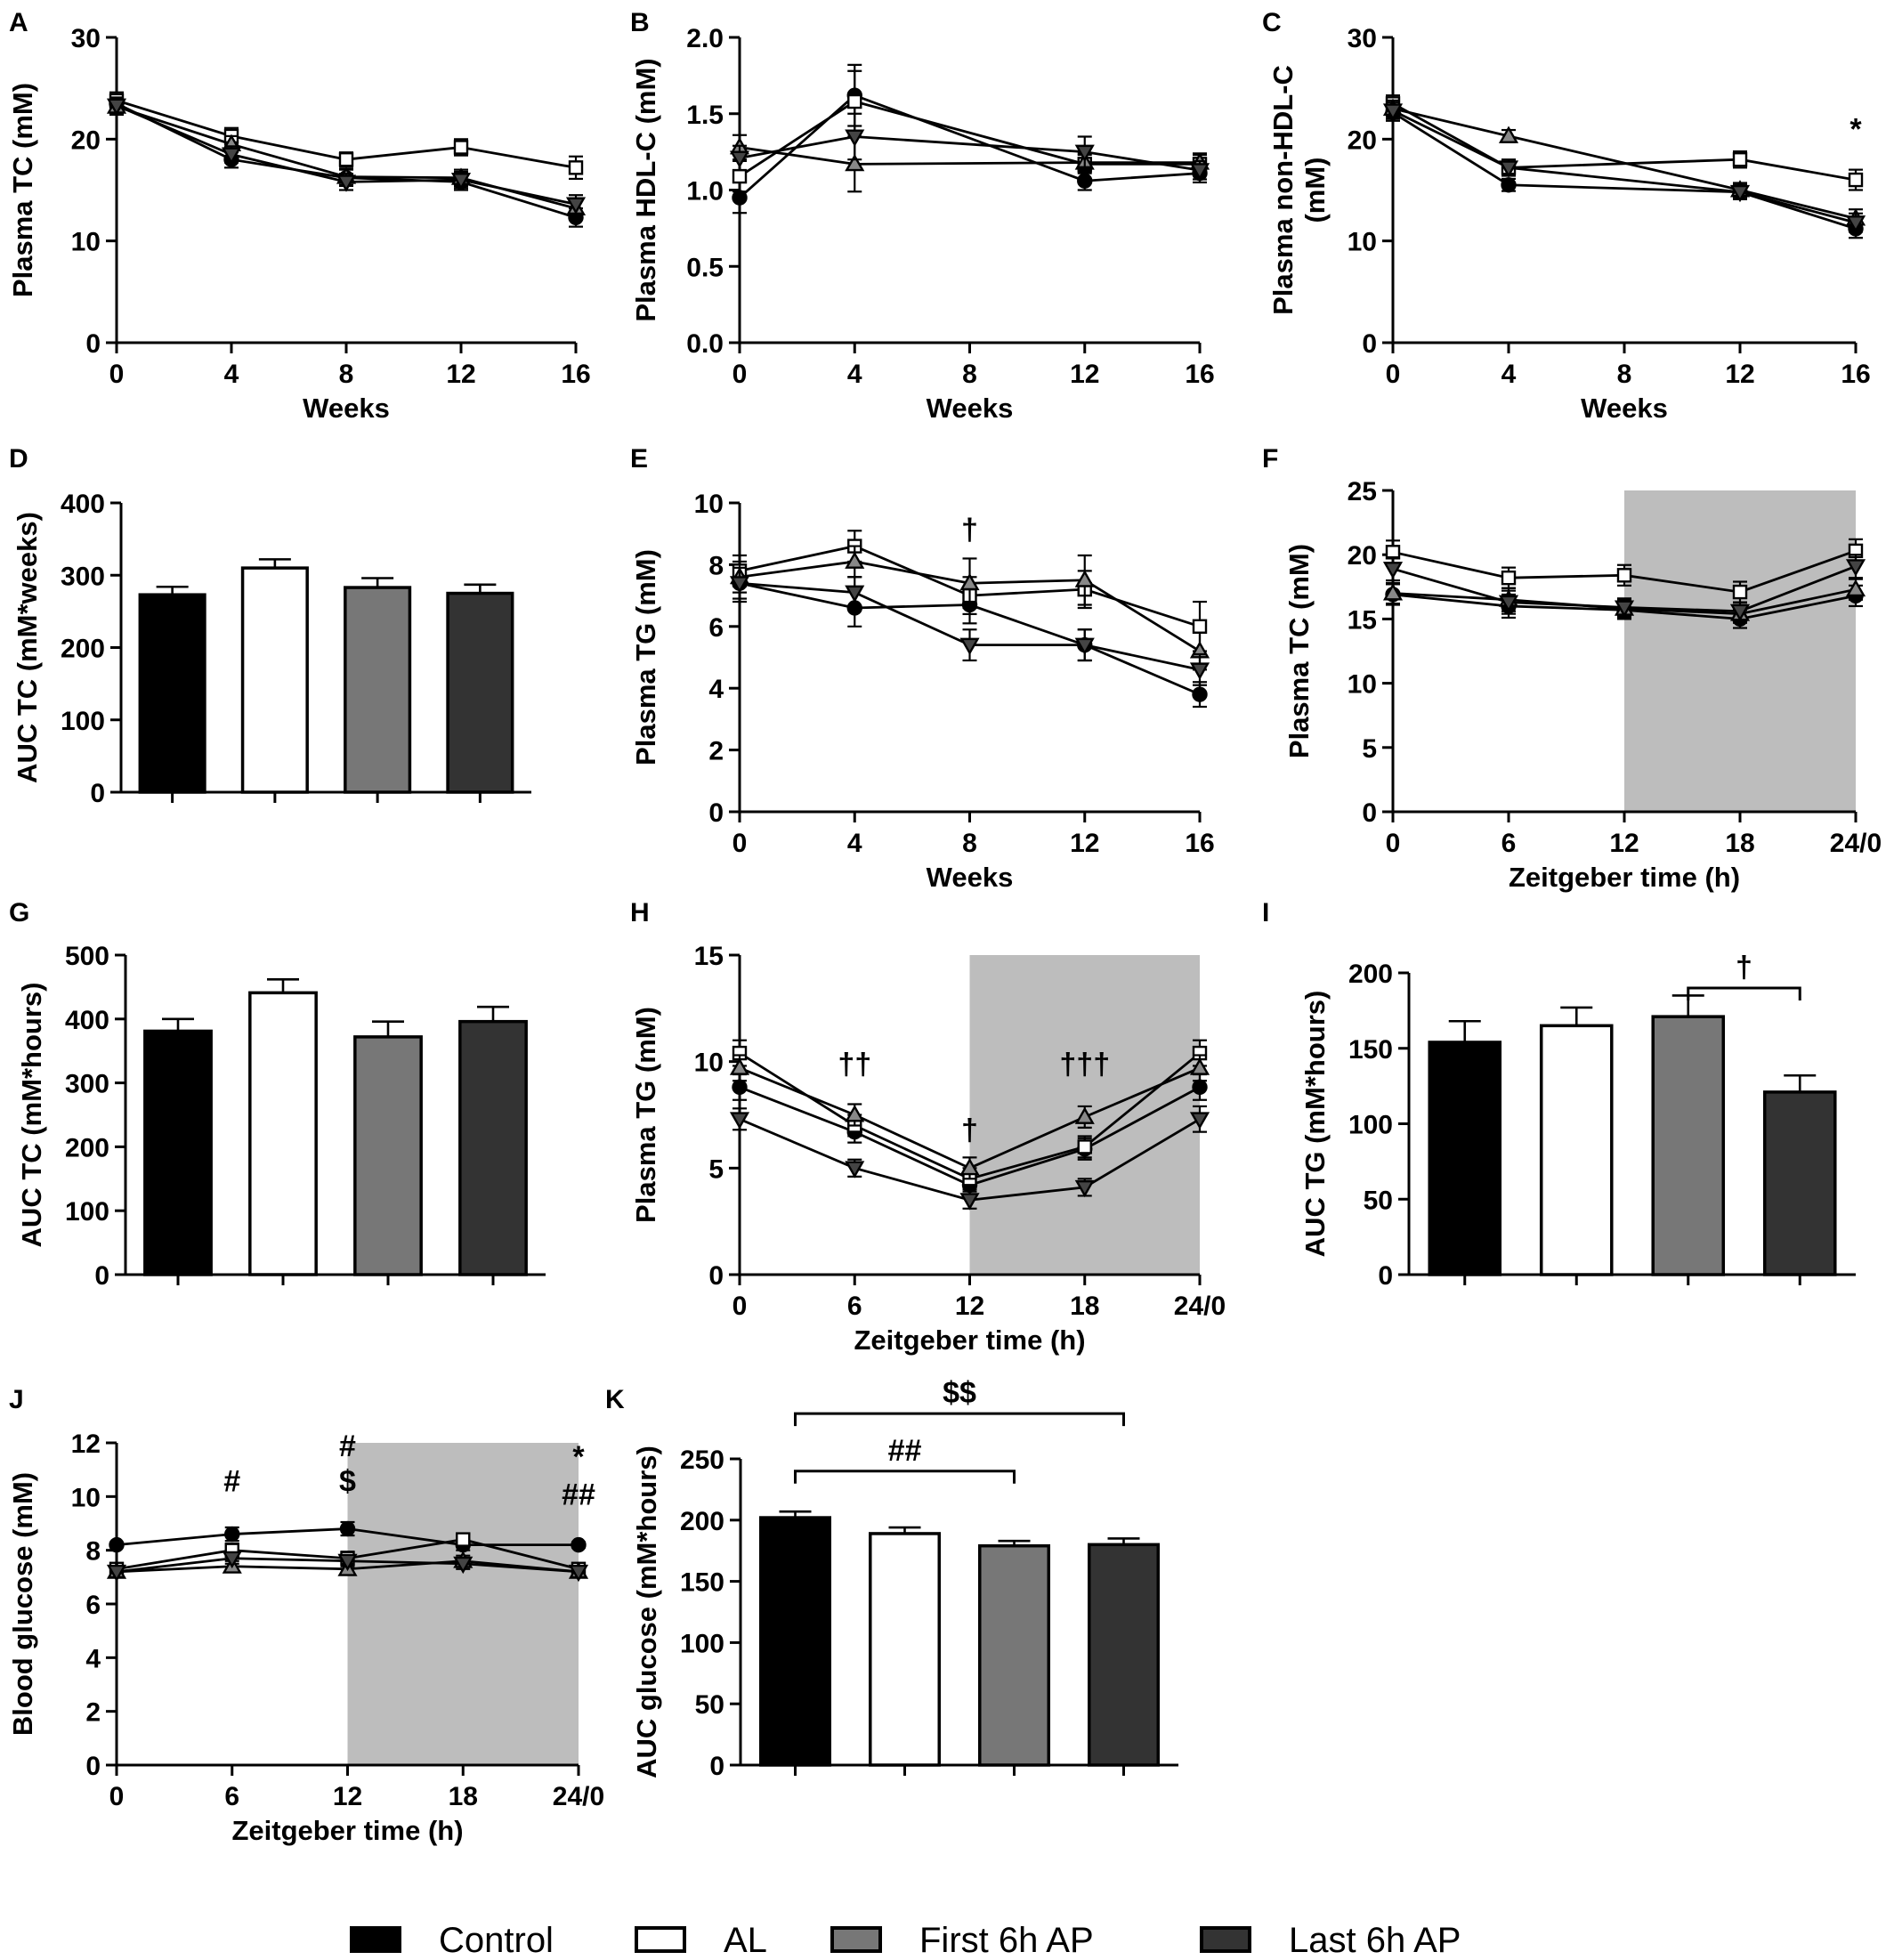 The image size is (1894, 1960). What do you see at coordinates (1370, 1050) in the screenshot?
I see `y-tick-label: 150` at bounding box center [1370, 1050].